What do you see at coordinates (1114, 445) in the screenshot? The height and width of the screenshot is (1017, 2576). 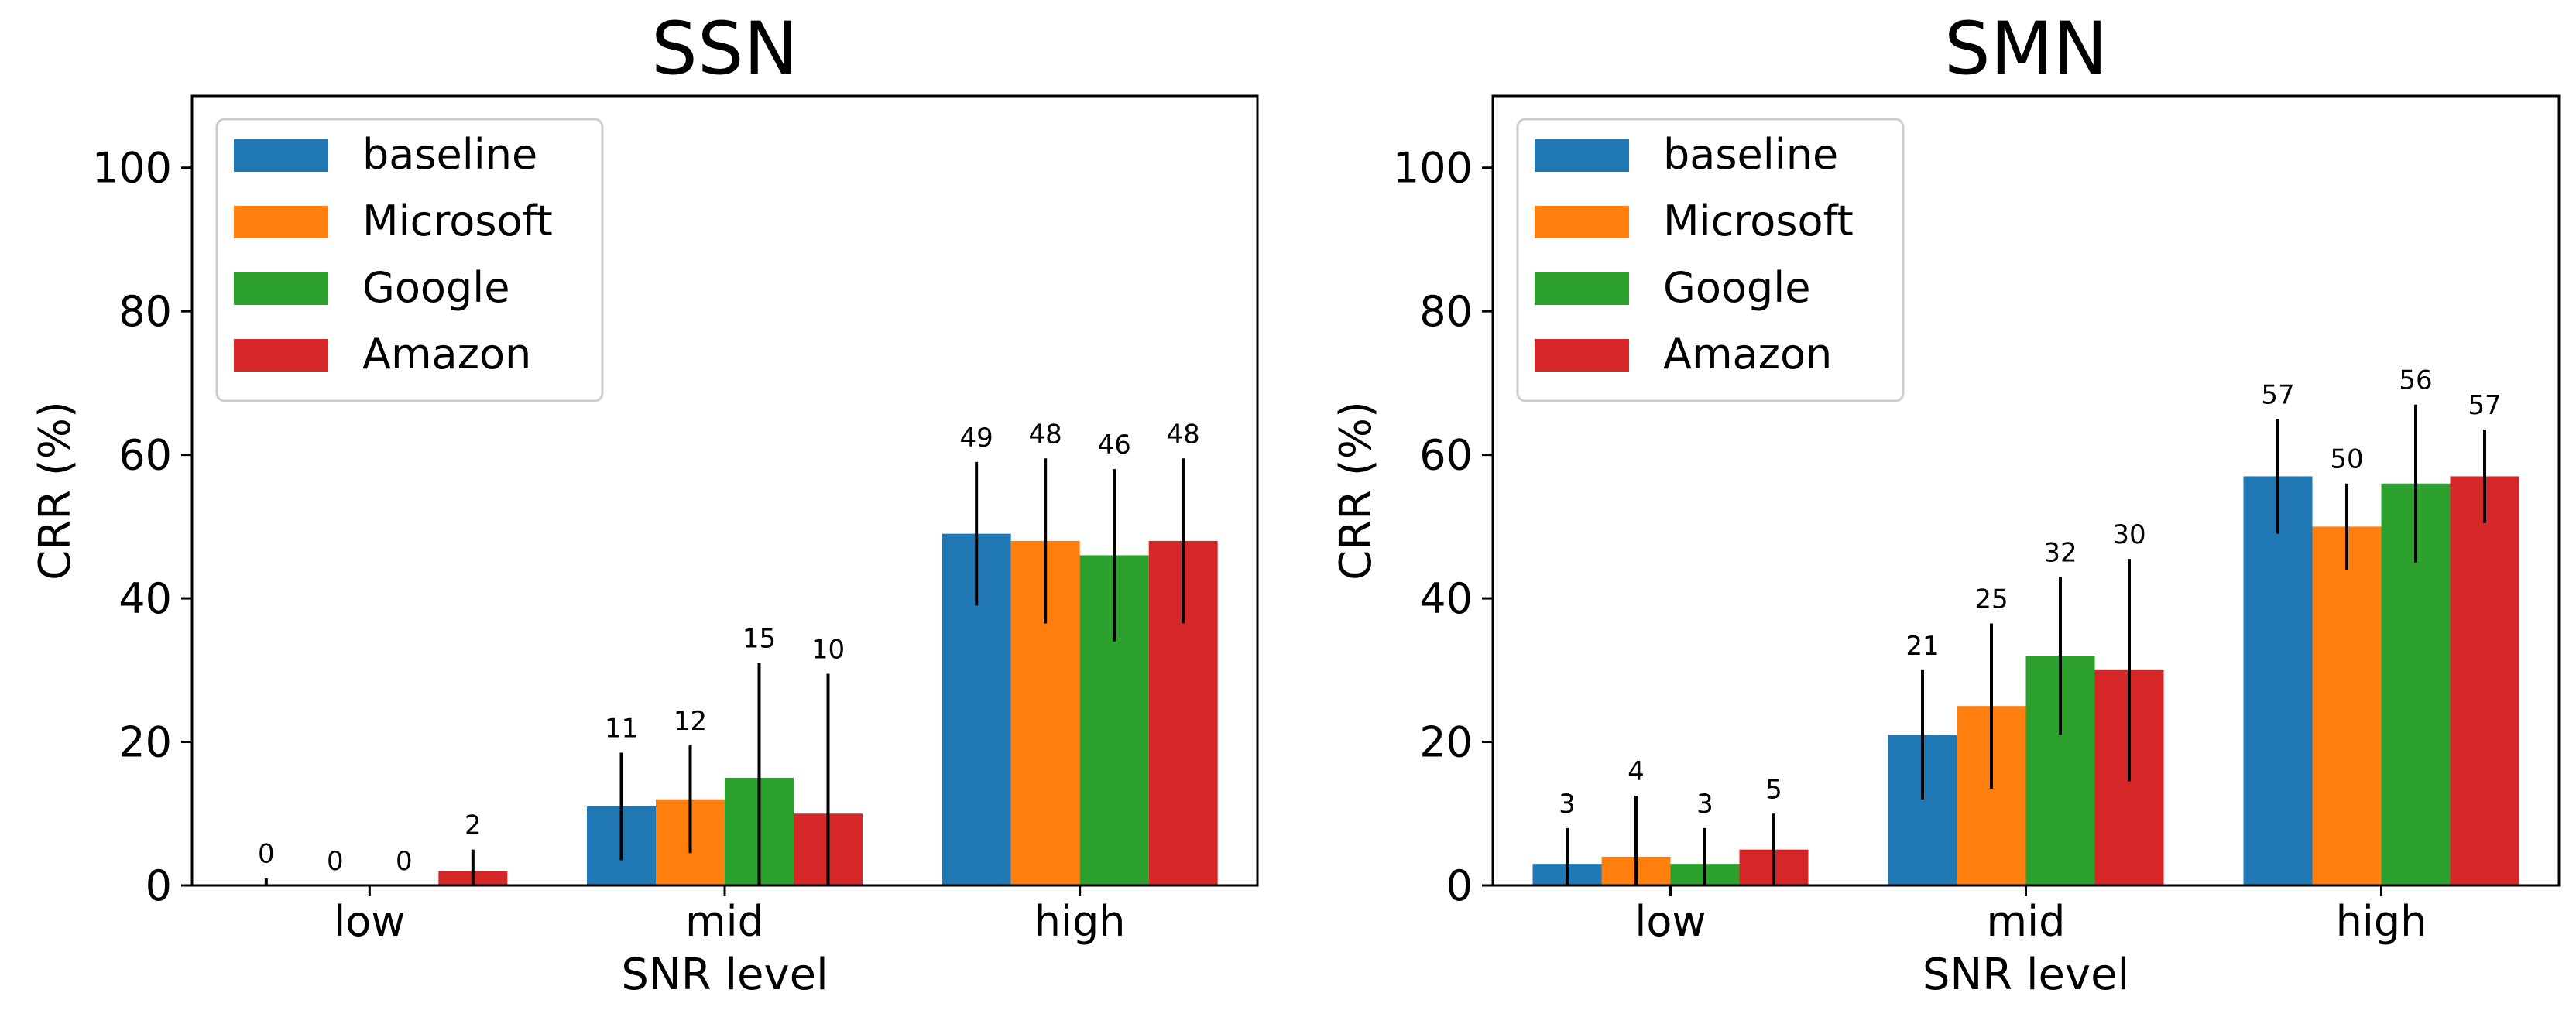 I see `data-label-google-high: 46` at bounding box center [1114, 445].